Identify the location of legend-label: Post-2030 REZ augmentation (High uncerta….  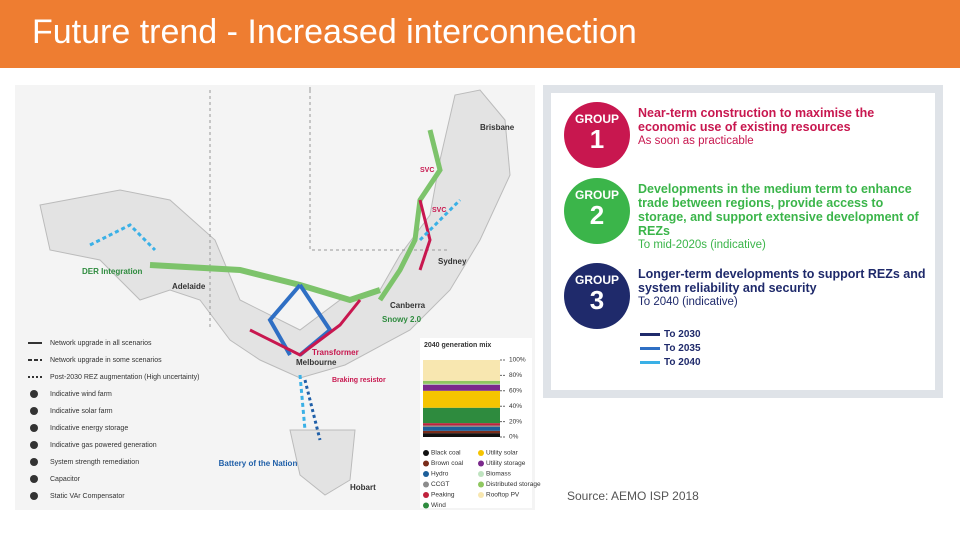
(124, 377).